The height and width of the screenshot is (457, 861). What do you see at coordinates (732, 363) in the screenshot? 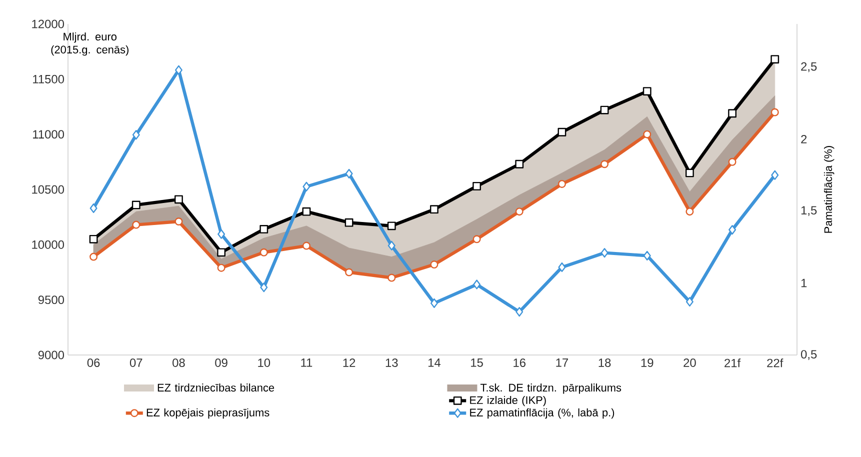
I see `x-tick-label: 21f` at bounding box center [732, 363].